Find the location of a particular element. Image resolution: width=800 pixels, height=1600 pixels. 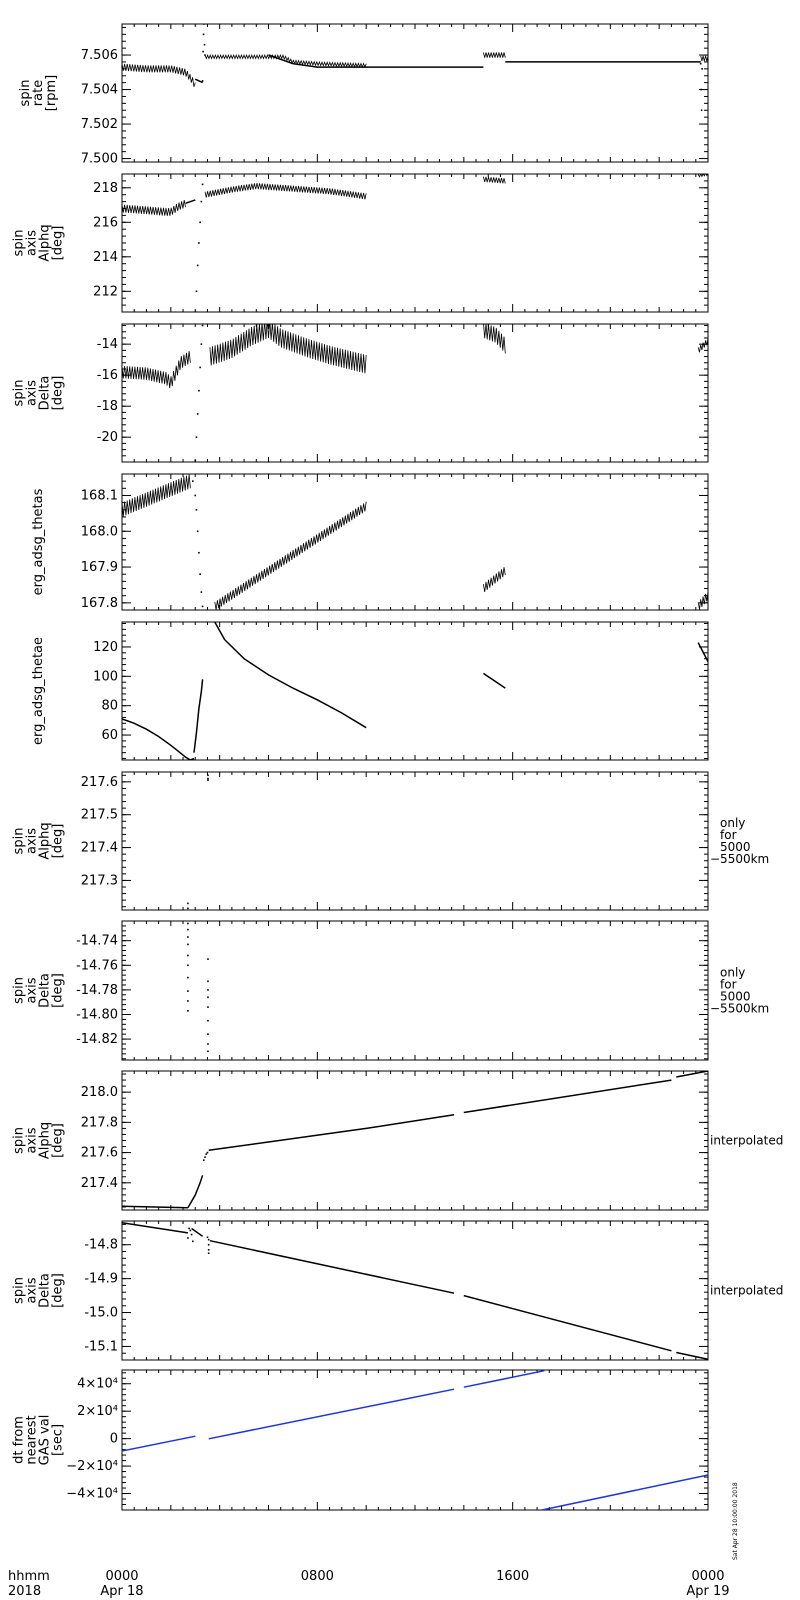

y-tick-label: -20 is located at coordinates (107, 437).